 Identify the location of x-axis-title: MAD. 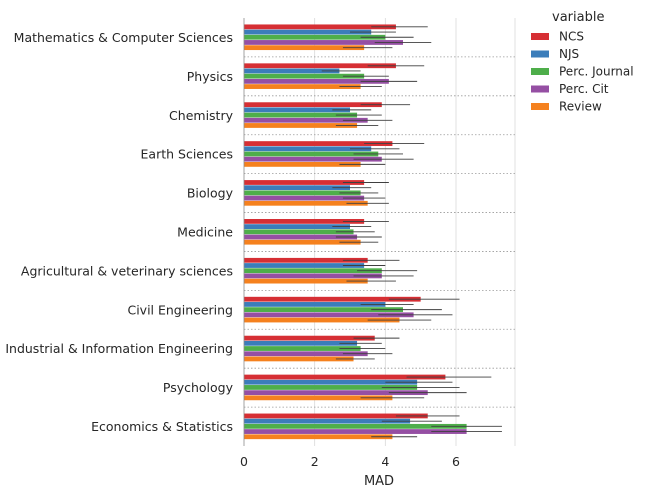
(379, 481).